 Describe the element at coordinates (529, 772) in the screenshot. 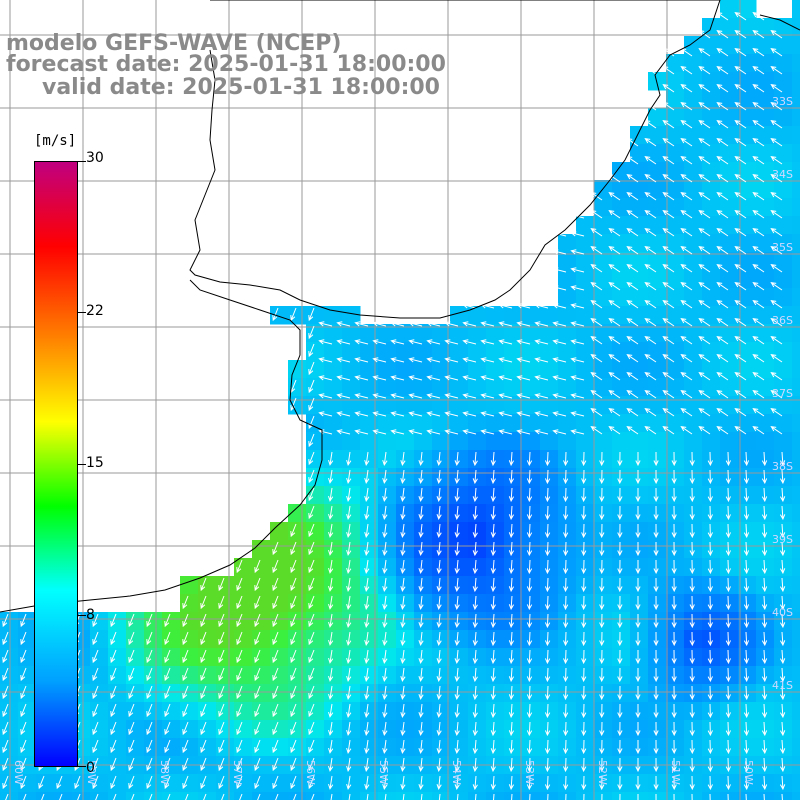

I see `longitude-label: 53W` at that location.